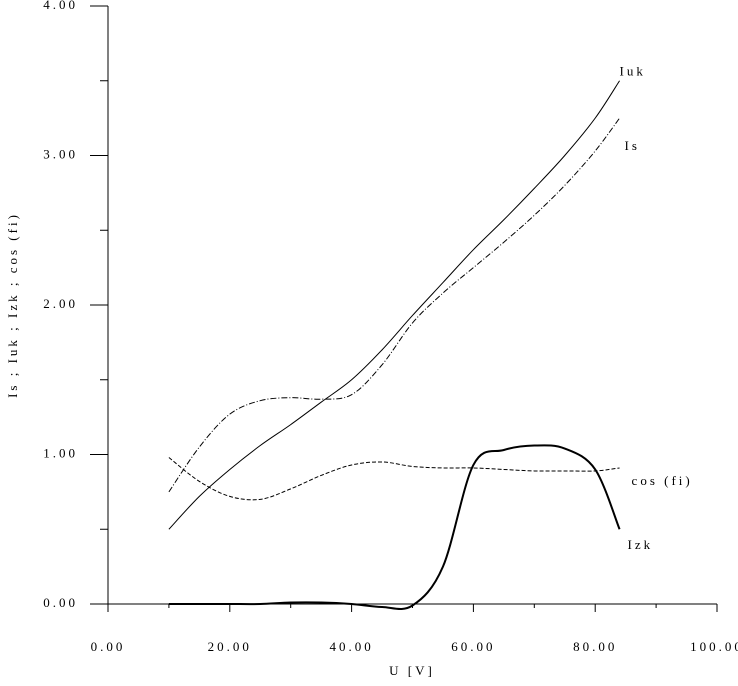 This screenshot has width=738, height=686. What do you see at coordinates (632, 145) in the screenshot?
I see `legend-label: Is` at bounding box center [632, 145].